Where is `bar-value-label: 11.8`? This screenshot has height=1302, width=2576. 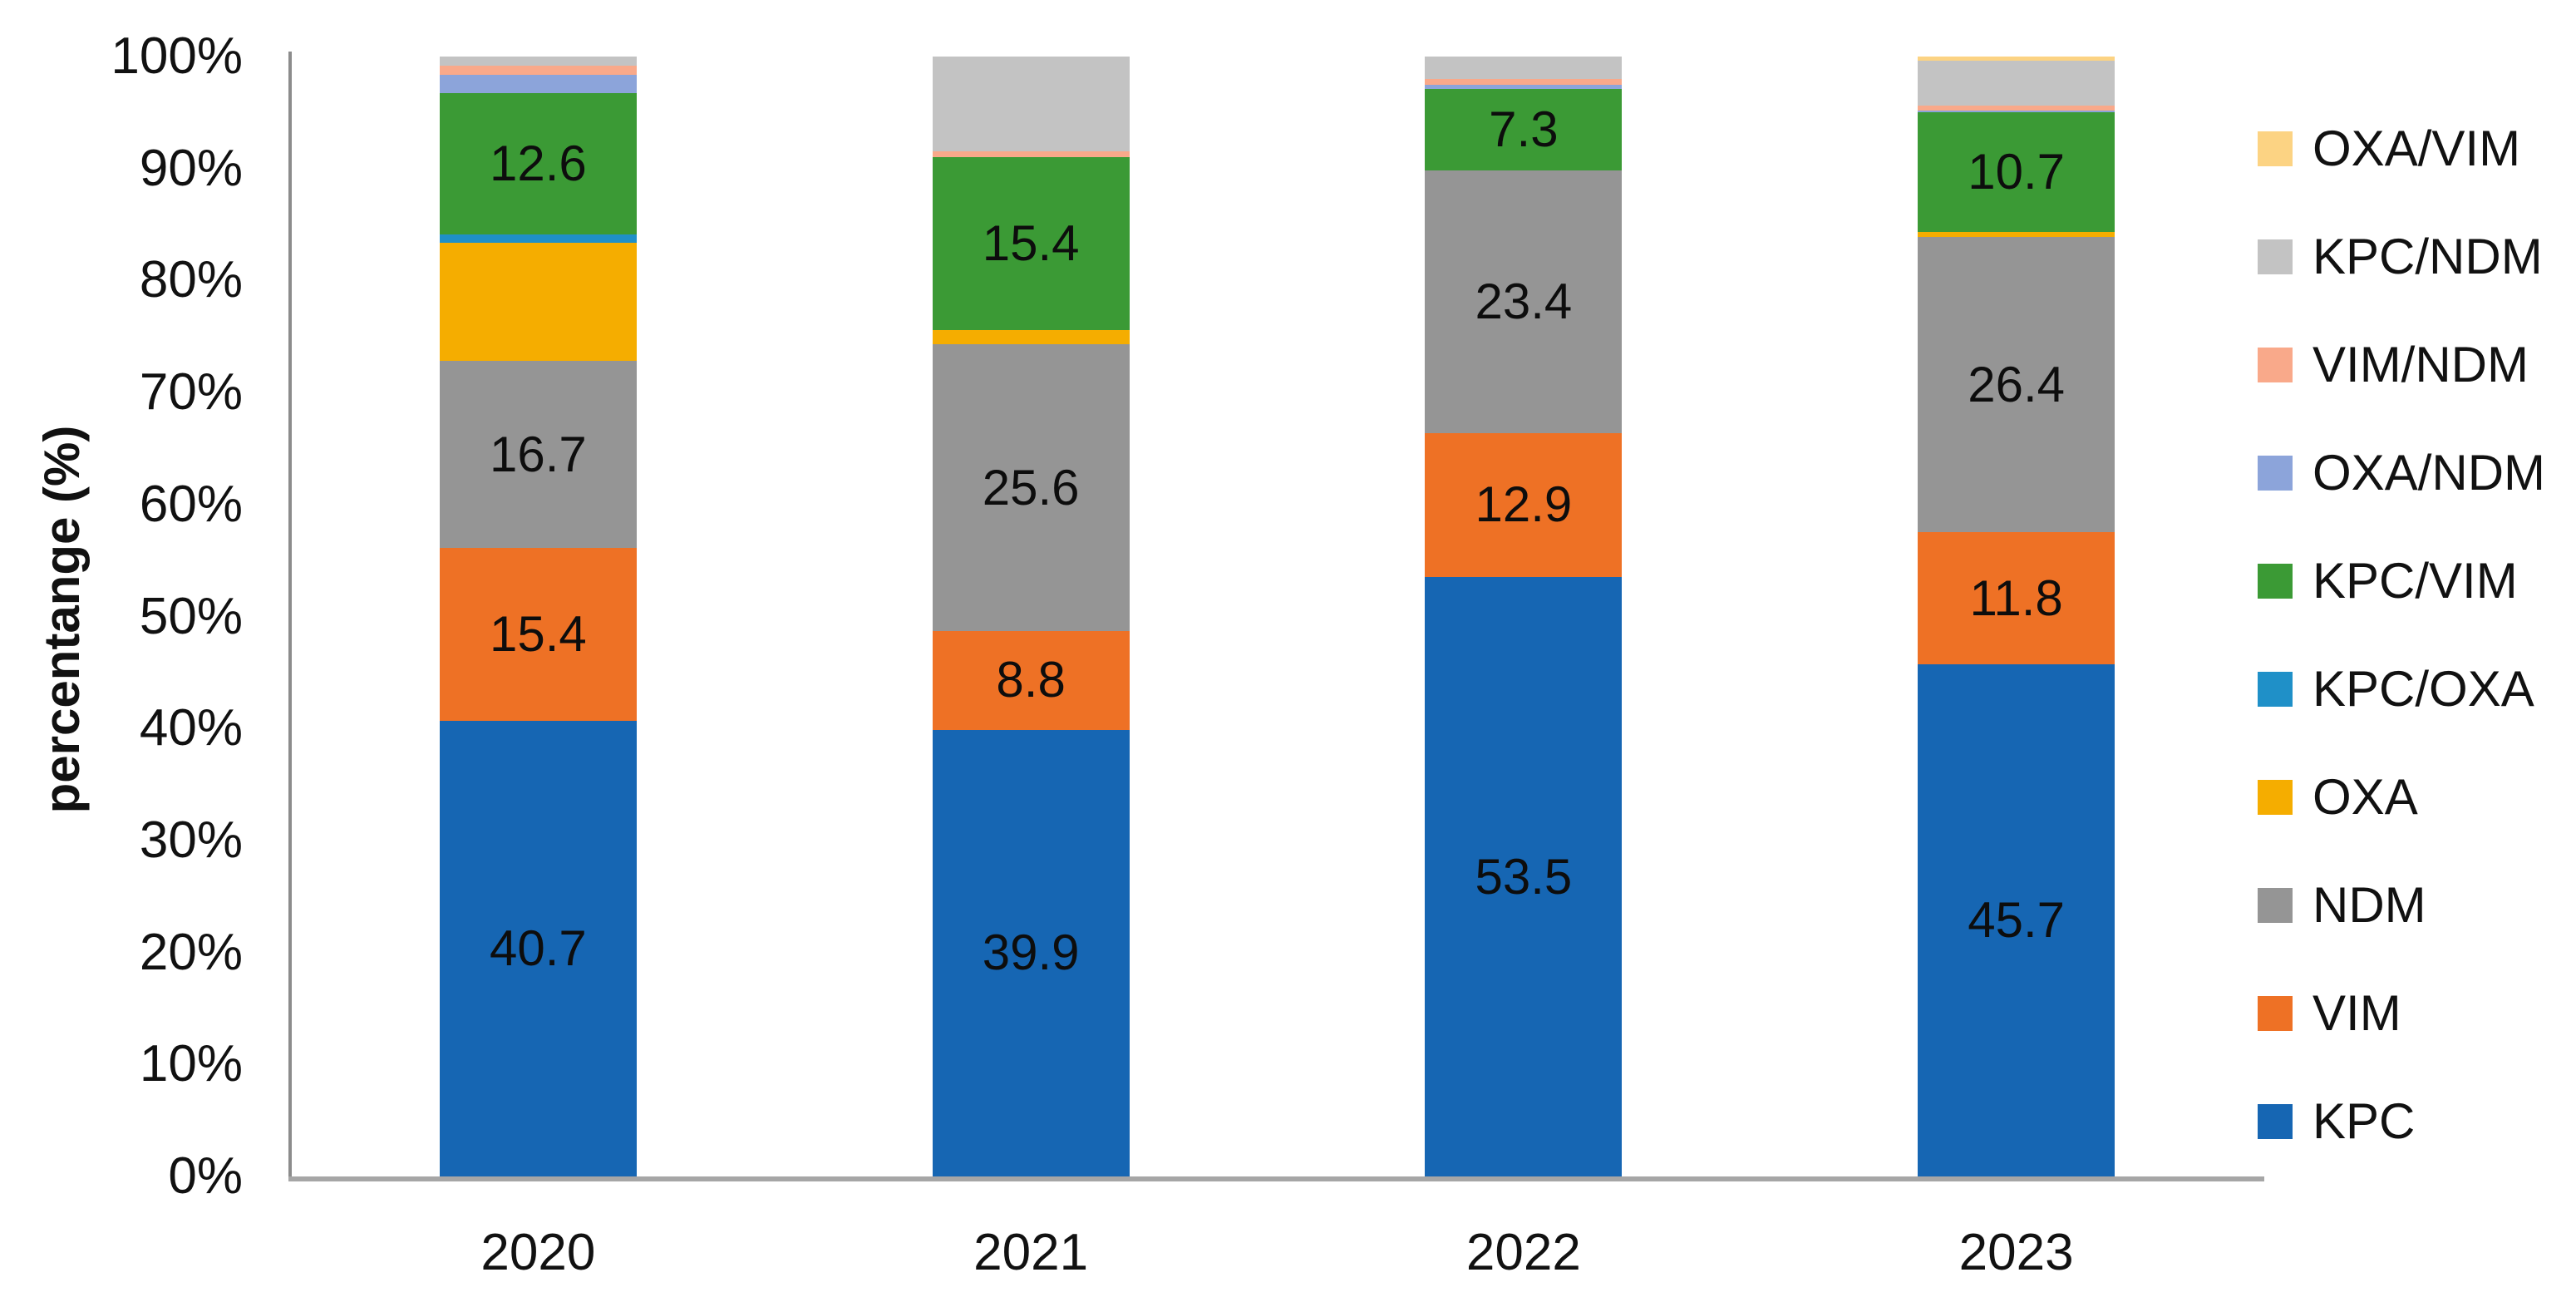
bar-value-label: 11.8 is located at coordinates (2016, 598).